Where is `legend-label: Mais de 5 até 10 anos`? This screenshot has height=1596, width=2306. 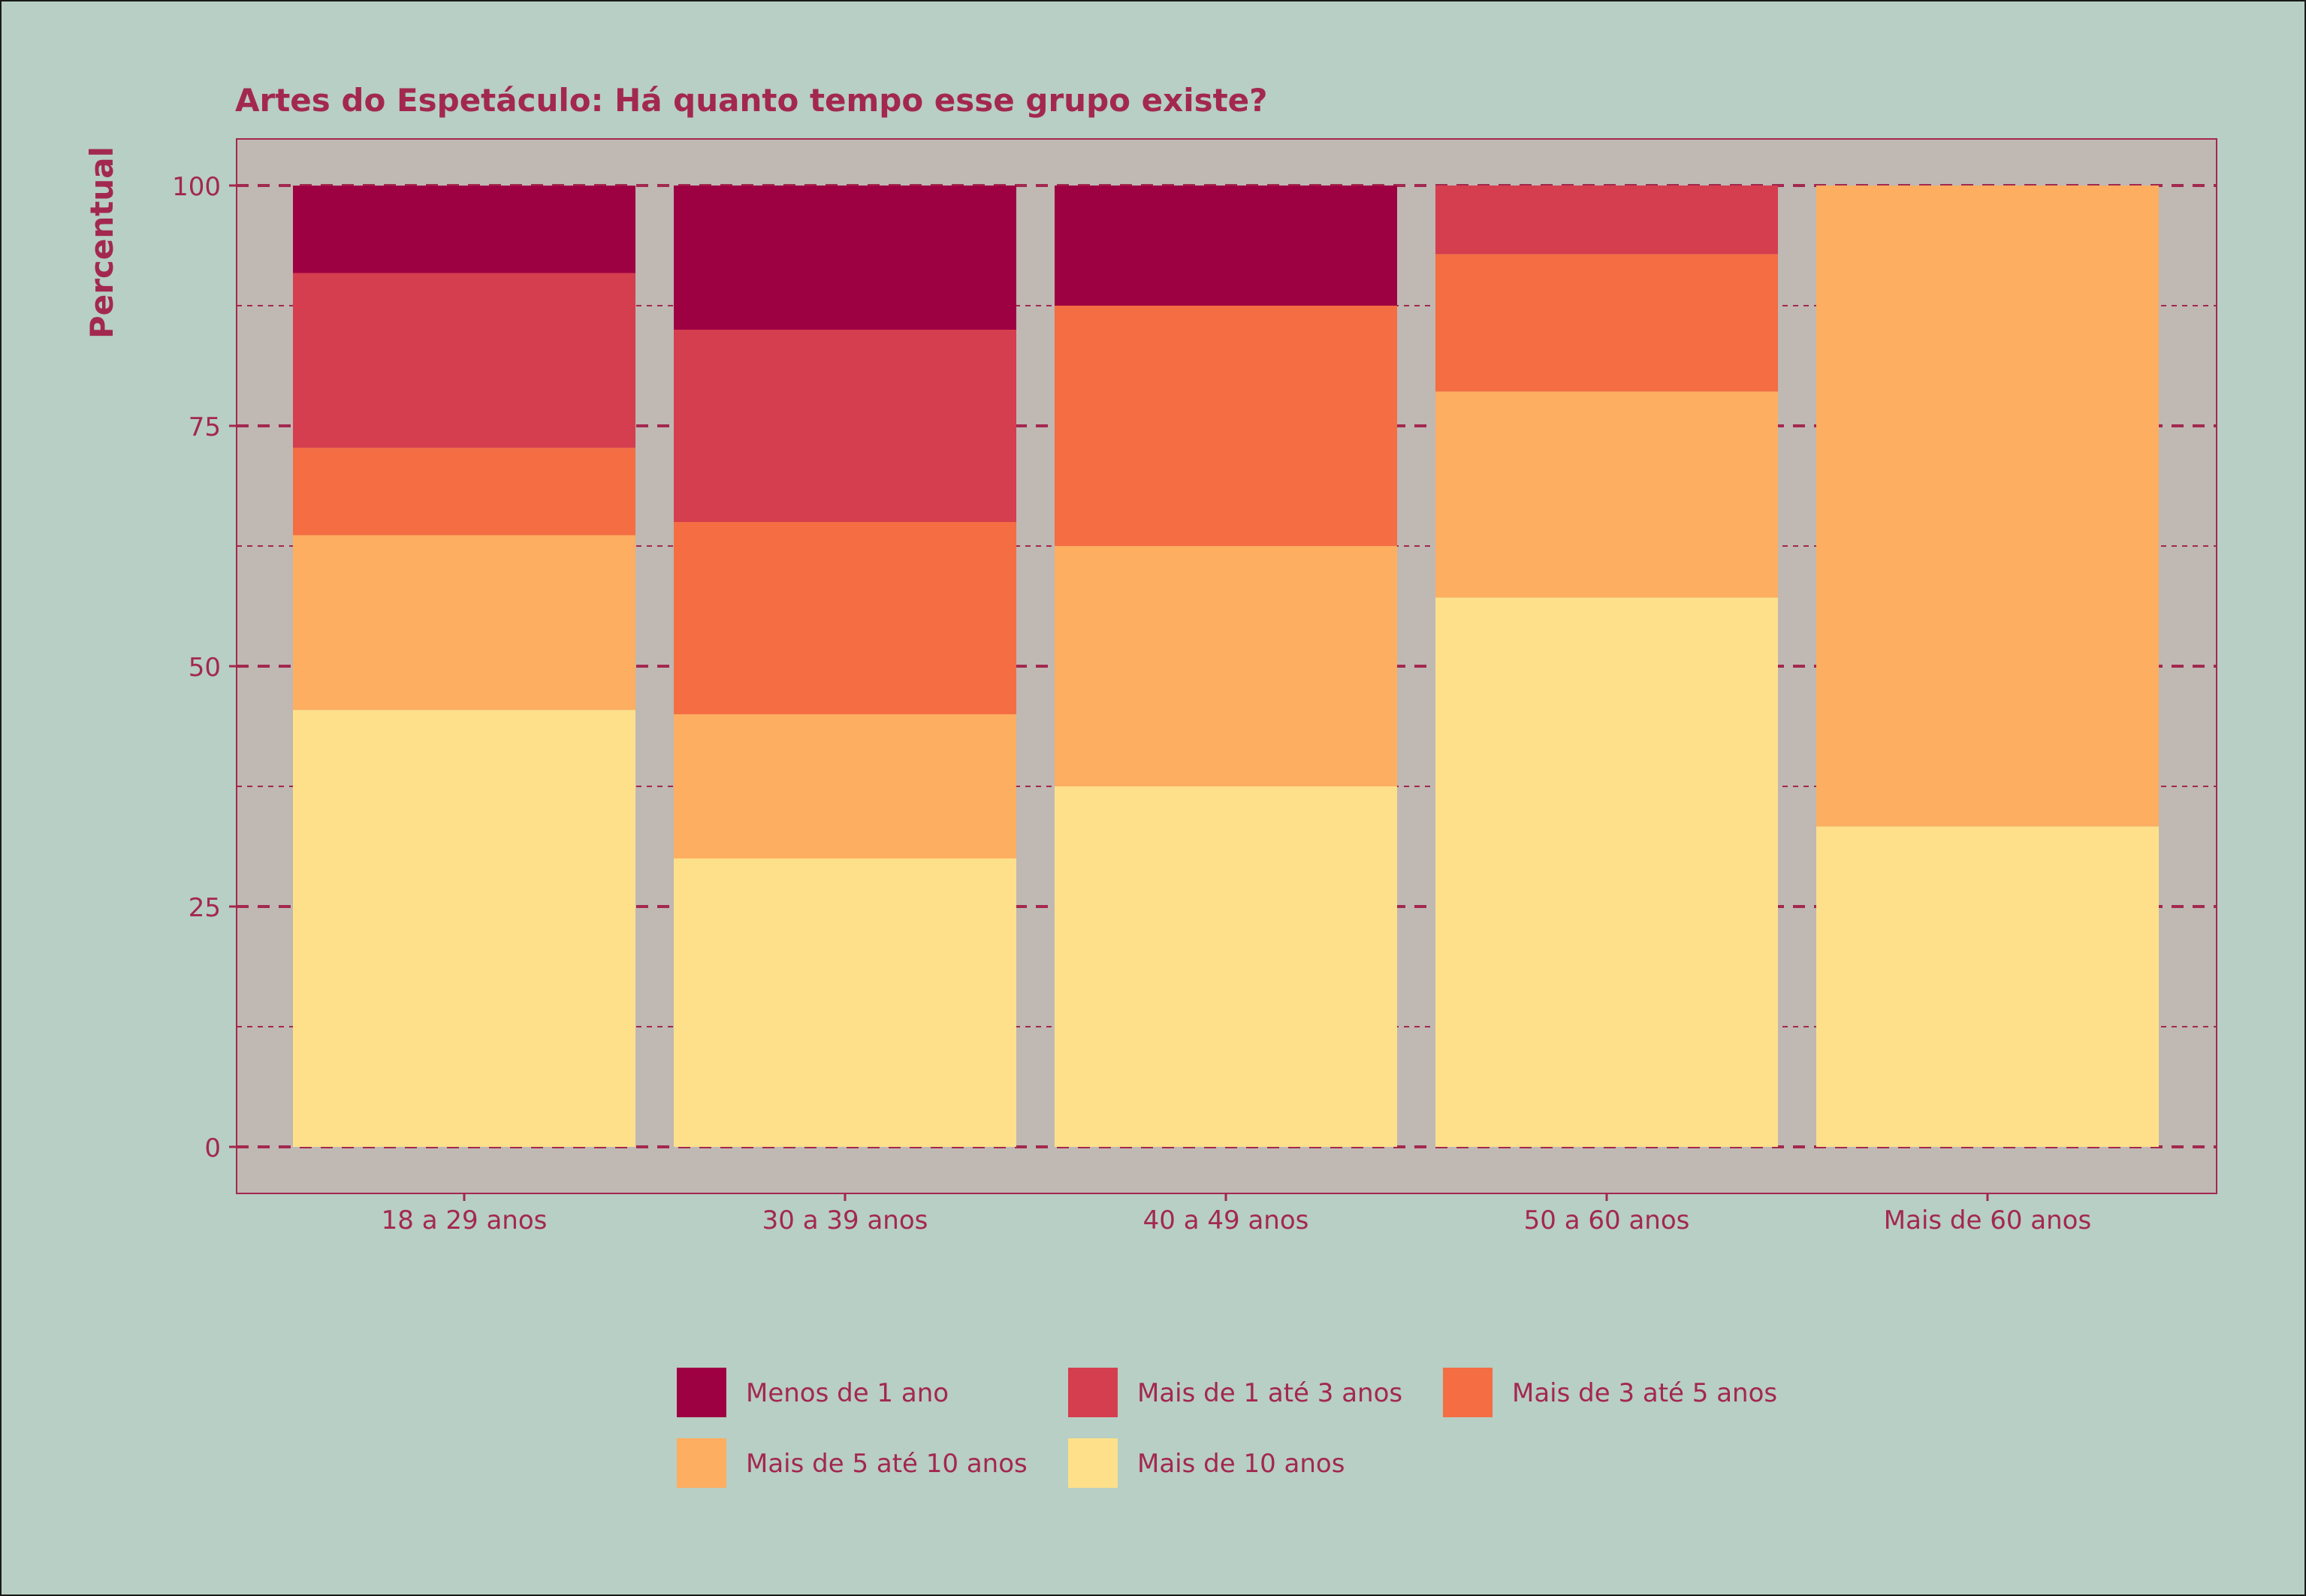
legend-label: Mais de 5 até 10 anos is located at coordinates (887, 1464).